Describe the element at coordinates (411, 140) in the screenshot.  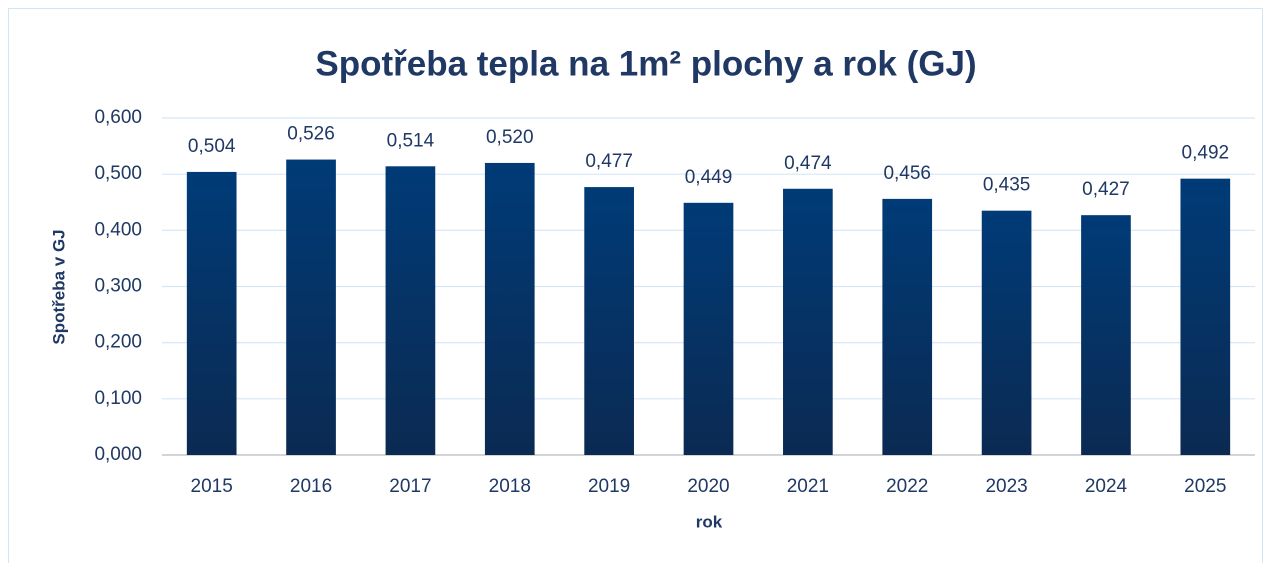
I see `data-label: 0,514` at that location.